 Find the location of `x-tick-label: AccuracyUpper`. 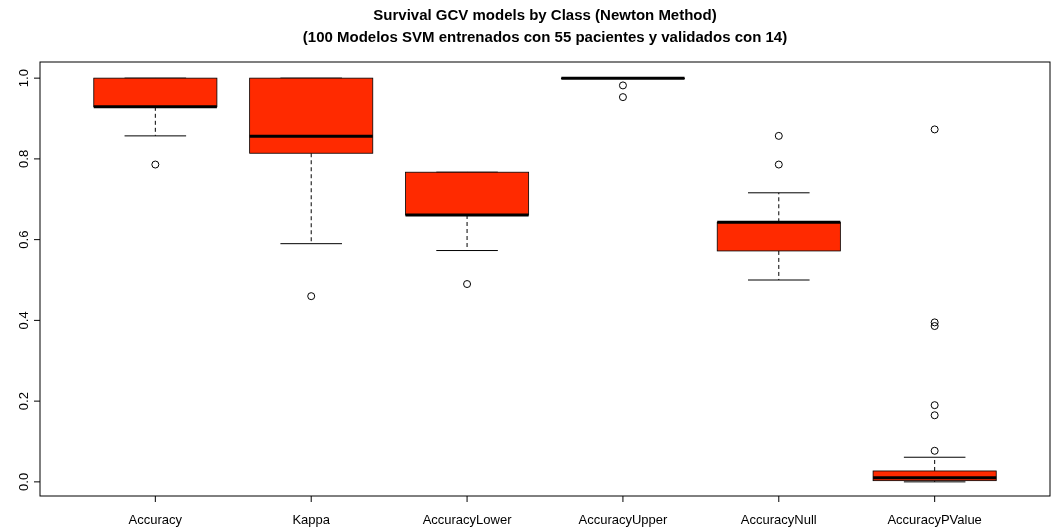

x-tick-label: AccuracyUpper is located at coordinates (623, 519).